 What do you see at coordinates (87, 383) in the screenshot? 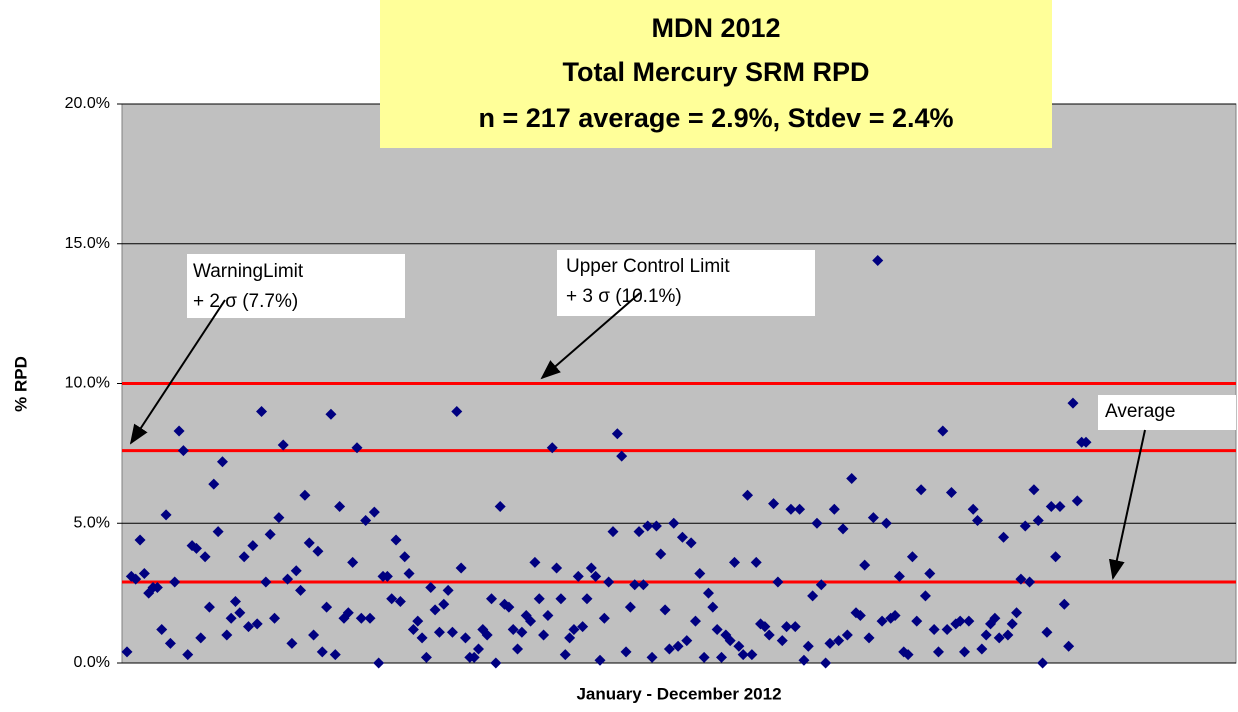
I see `y-tick-label: 10.0%` at bounding box center [87, 383].